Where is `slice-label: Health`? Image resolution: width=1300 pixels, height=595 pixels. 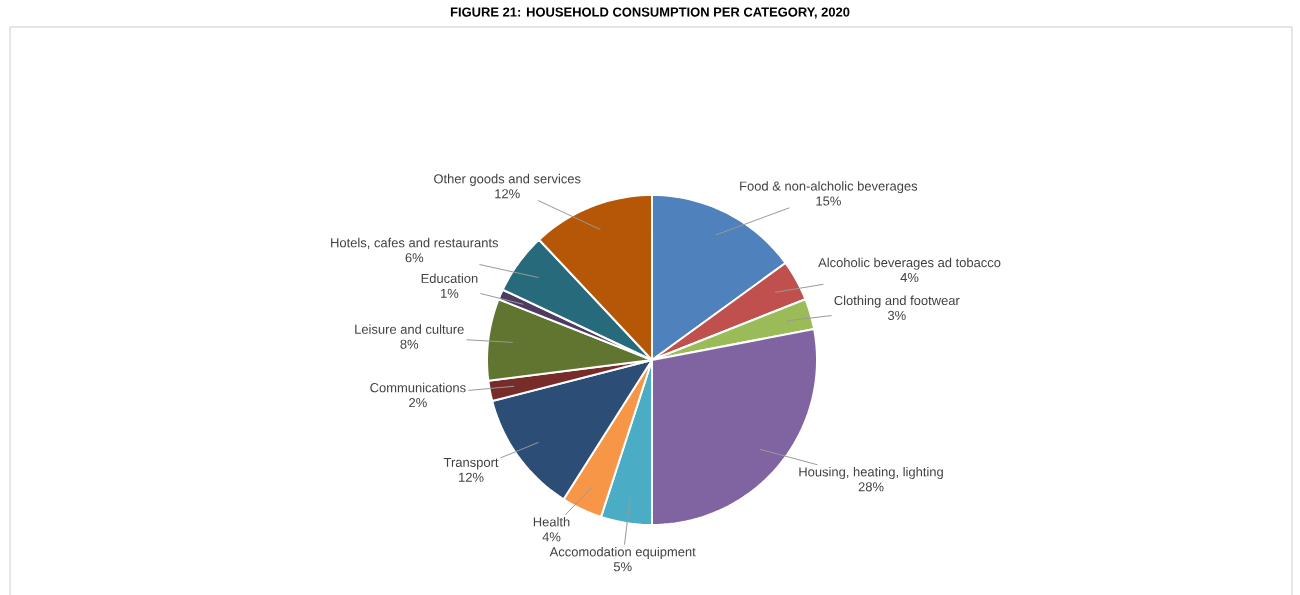
slice-label: Health is located at coordinates (551, 521).